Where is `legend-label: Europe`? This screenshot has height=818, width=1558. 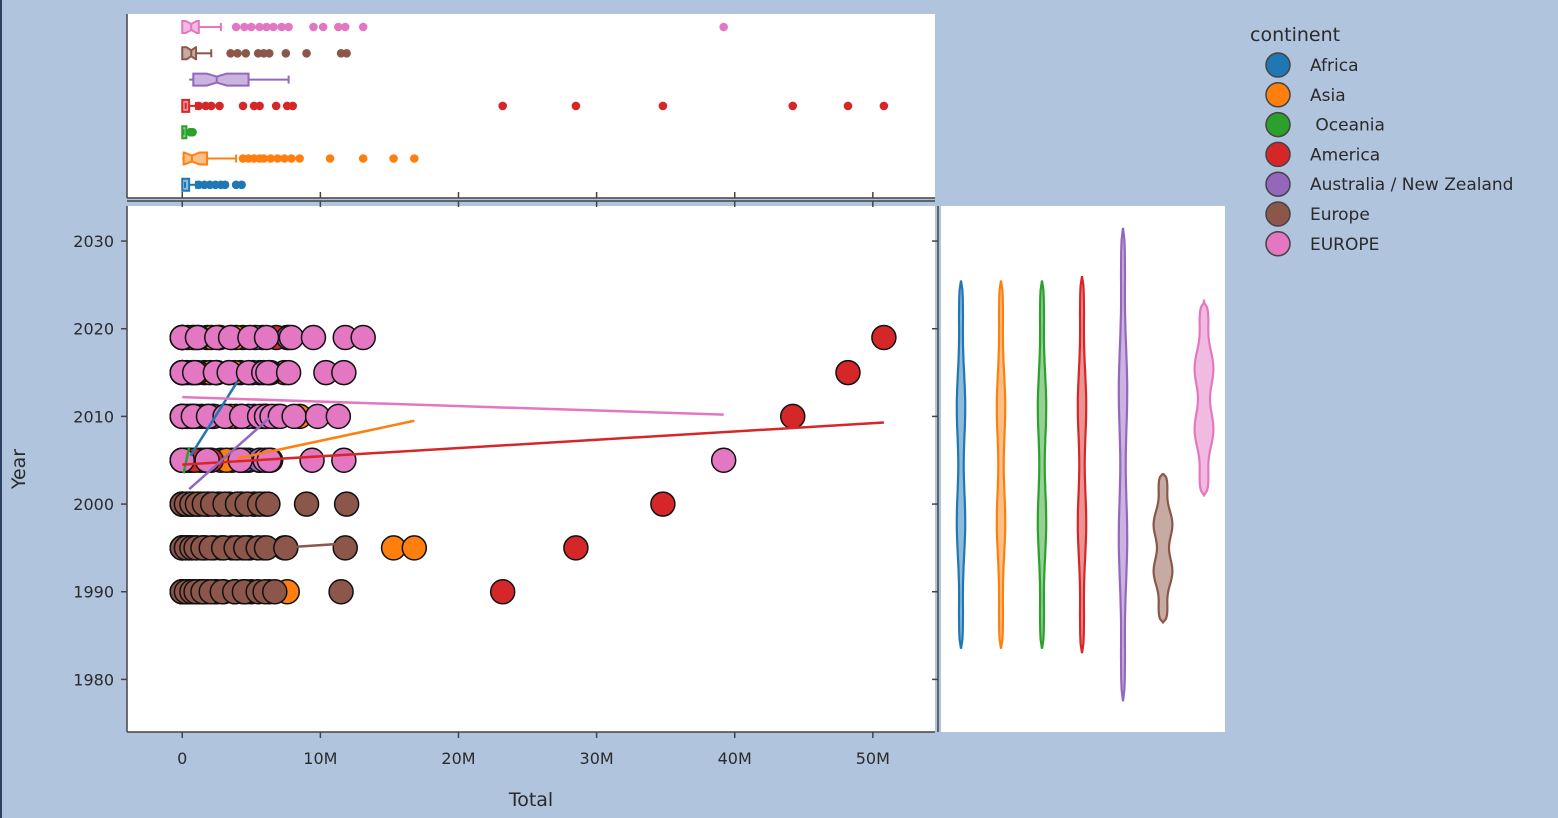
legend-label: Europe is located at coordinates (1340, 215).